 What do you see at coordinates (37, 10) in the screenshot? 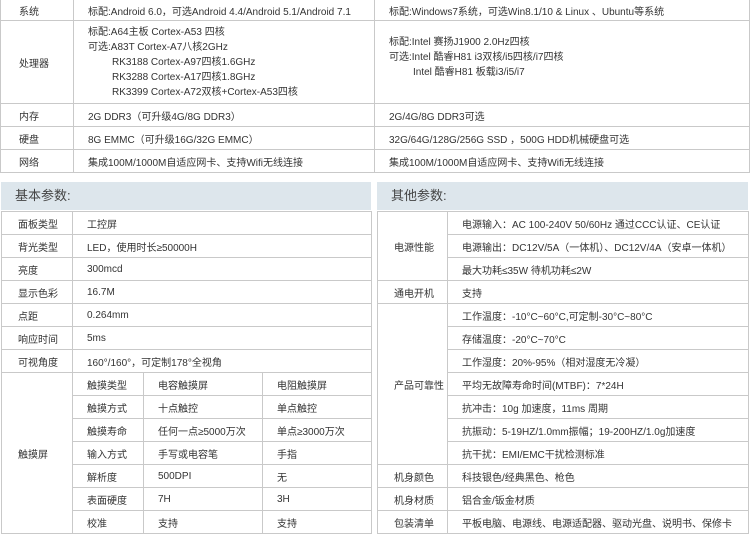
I see `label: 系统` at bounding box center [37, 10].